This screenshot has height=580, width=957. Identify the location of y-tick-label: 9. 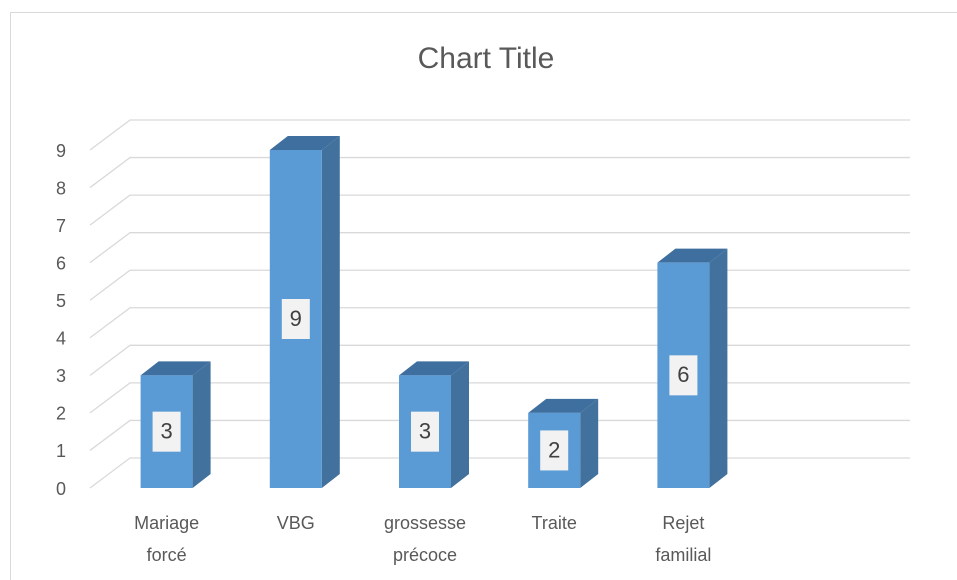
(61, 151).